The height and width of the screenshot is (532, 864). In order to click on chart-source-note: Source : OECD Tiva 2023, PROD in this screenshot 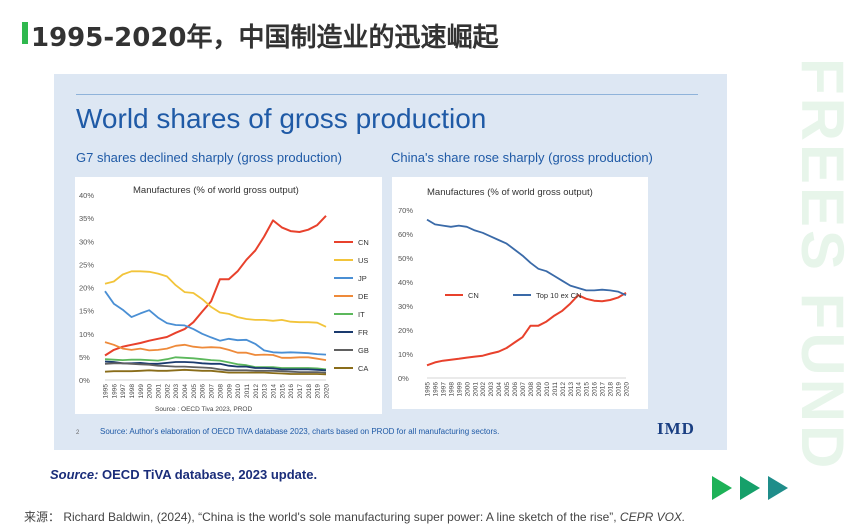, I will do `click(203, 409)`.